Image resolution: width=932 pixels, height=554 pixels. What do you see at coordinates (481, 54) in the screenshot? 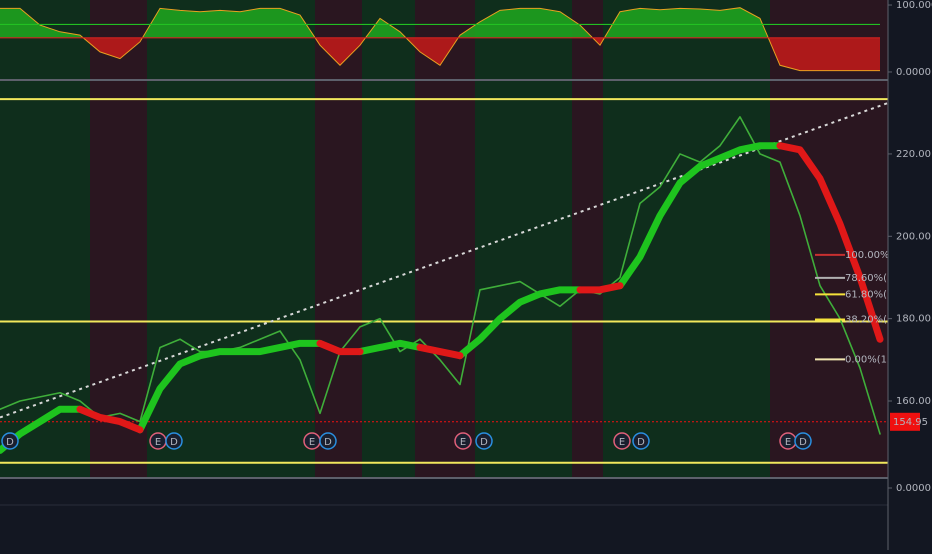
I see `oscillator-area-down` at bounding box center [481, 54].